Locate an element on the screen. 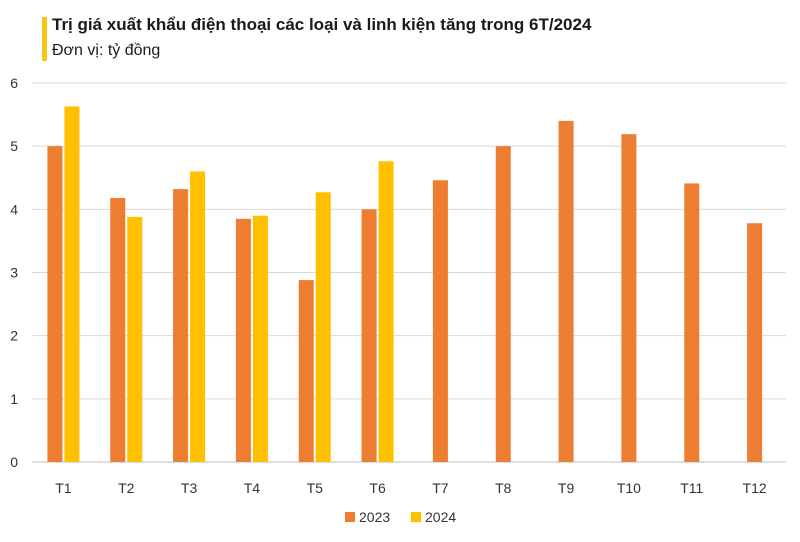  x-axis-ticks: T1 T2 T3 T4 T5 T6 T7 T8 T9 T10 T11 T12 is located at coordinates (411, 488).